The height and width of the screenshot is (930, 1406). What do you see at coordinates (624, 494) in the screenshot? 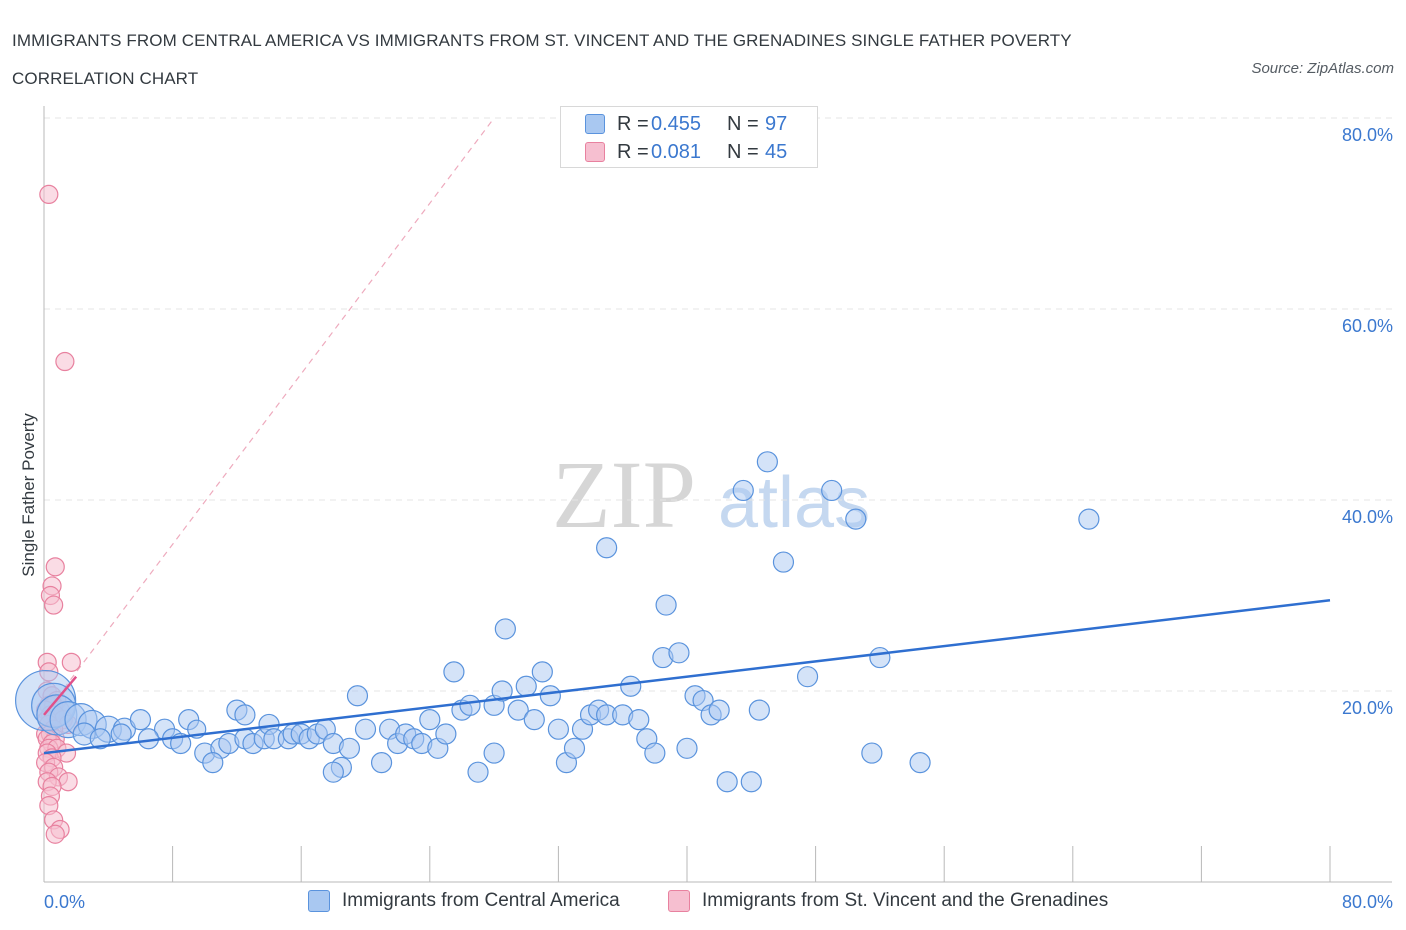
I see `watermark-zip: ZIP` at bounding box center [624, 494].